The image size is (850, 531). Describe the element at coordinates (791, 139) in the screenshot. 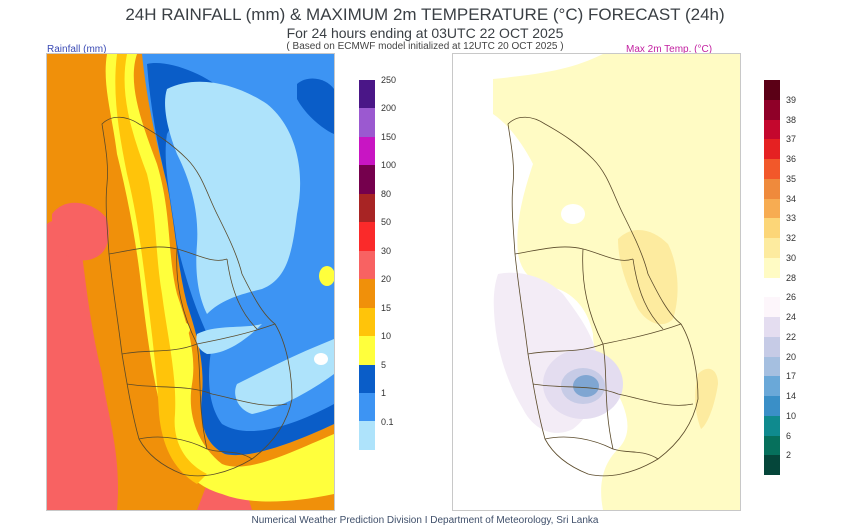

I see `colorbar-tick-label: 37` at that location.